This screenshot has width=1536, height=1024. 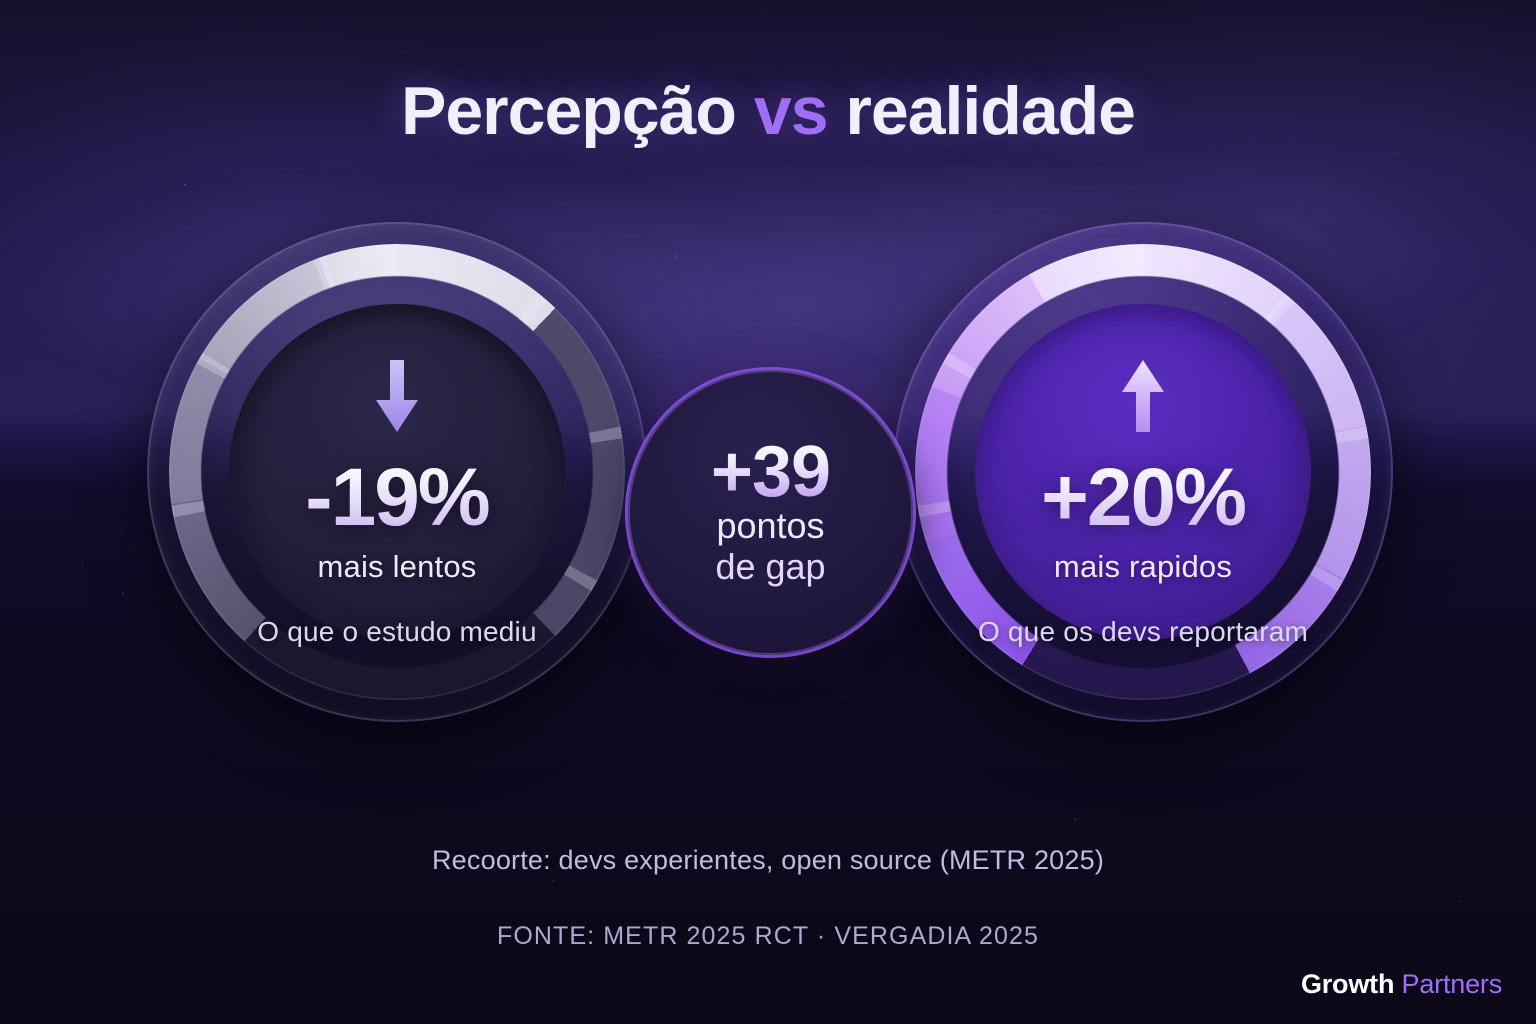 What do you see at coordinates (397, 497) in the screenshot?
I see `gauge-value: -19%` at bounding box center [397, 497].